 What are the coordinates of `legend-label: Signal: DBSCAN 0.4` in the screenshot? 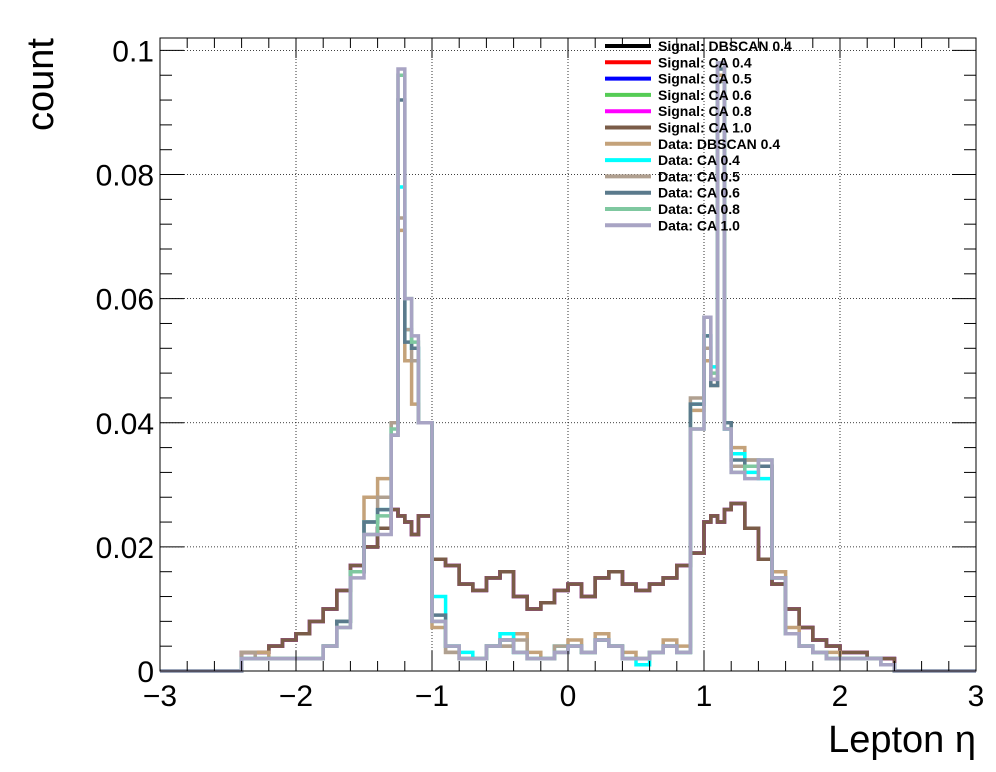 It's located at (725, 46).